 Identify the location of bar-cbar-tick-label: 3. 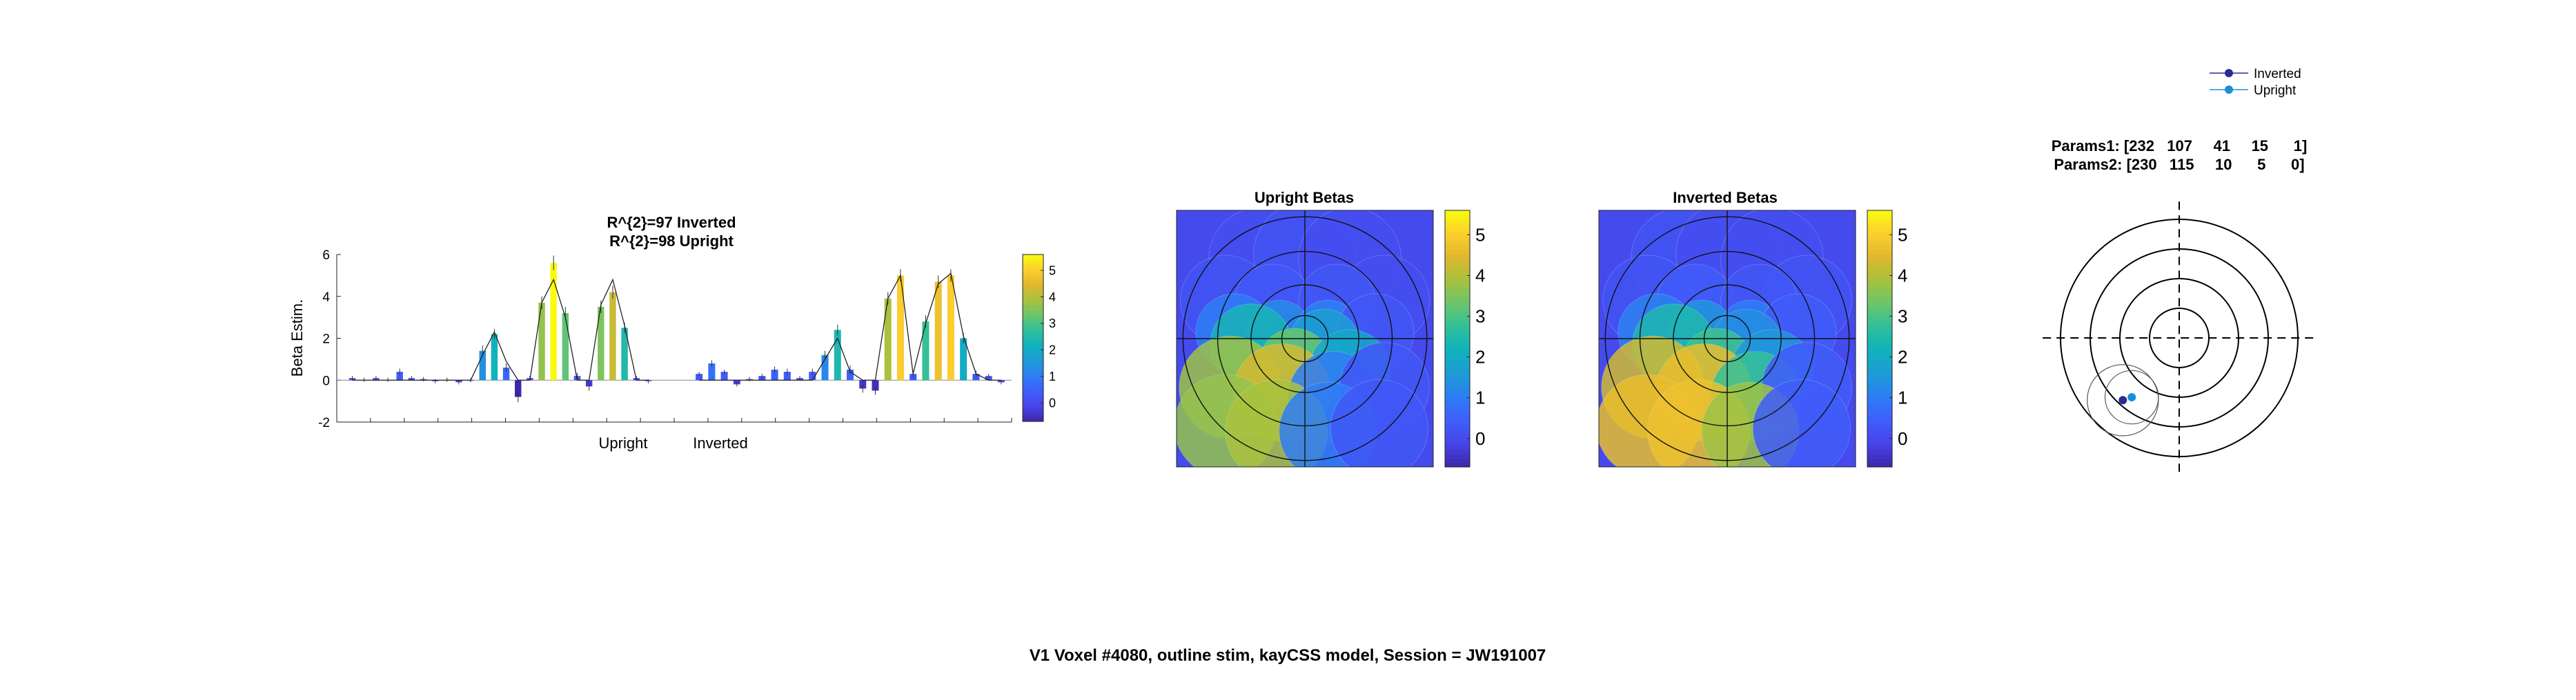
(1052, 323).